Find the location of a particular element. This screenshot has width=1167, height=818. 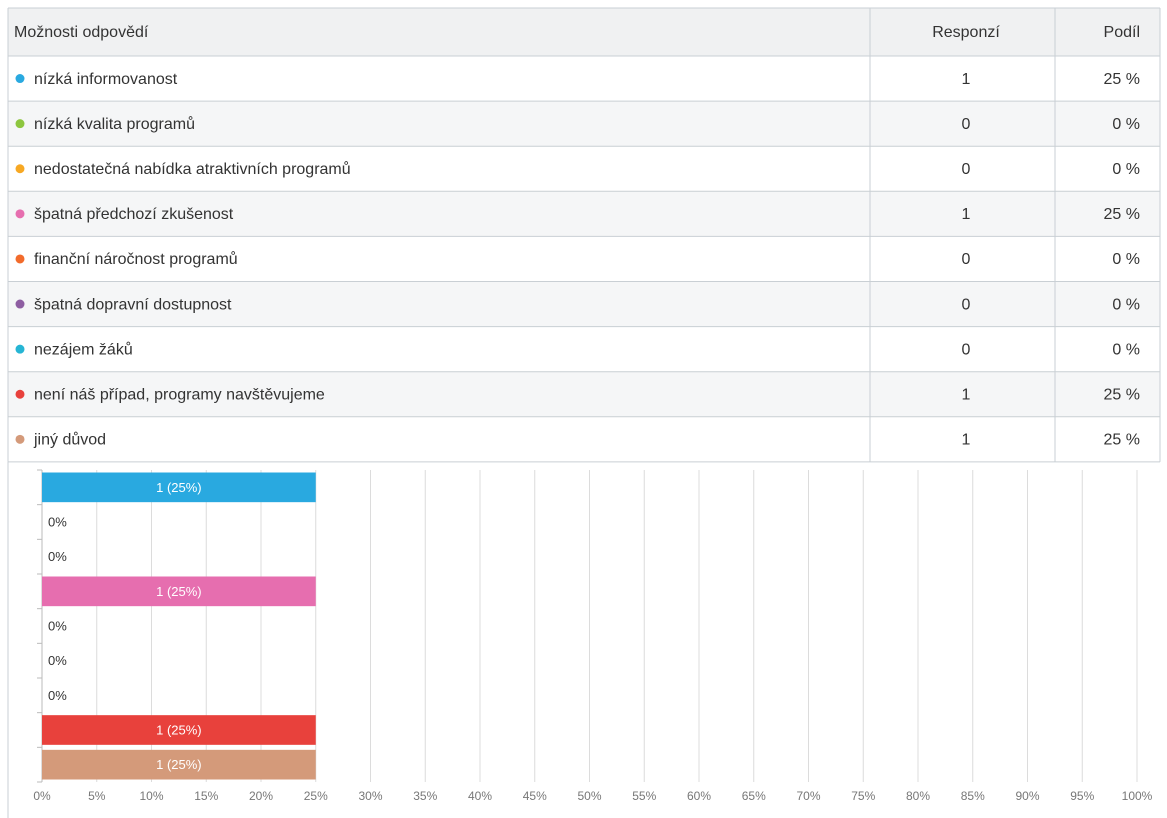

x-tick-label: 20% is located at coordinates (261, 796).